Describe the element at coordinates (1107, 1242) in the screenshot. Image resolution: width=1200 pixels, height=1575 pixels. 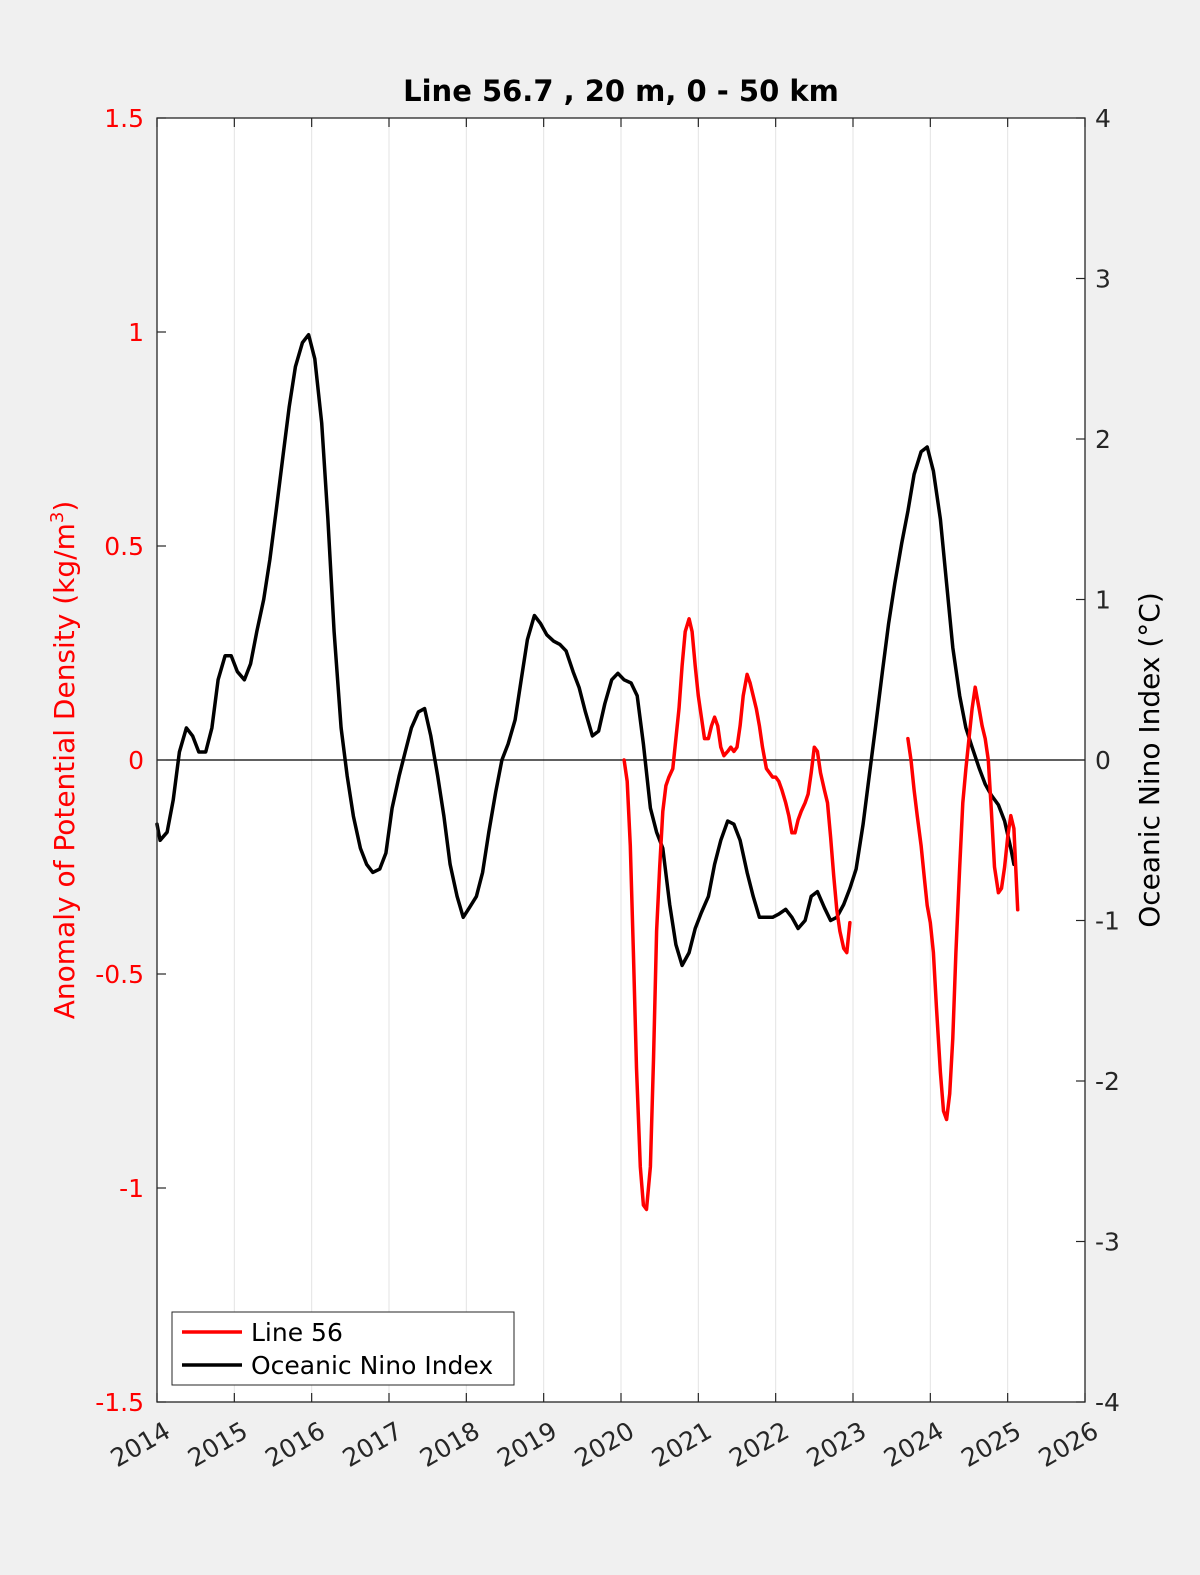
I see `right-tick-label: -3` at that location.